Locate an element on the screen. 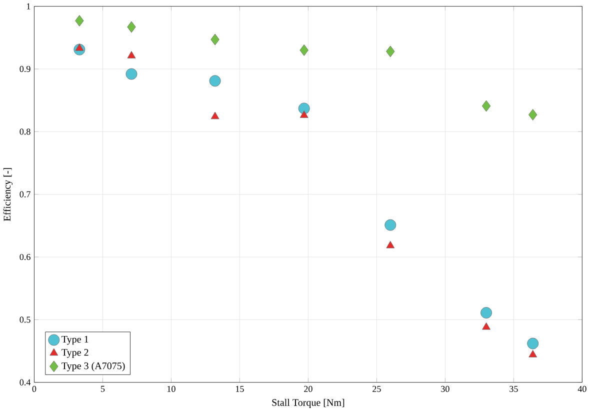 This screenshot has height=411, width=590. x-tick-label: 10 is located at coordinates (171, 389).